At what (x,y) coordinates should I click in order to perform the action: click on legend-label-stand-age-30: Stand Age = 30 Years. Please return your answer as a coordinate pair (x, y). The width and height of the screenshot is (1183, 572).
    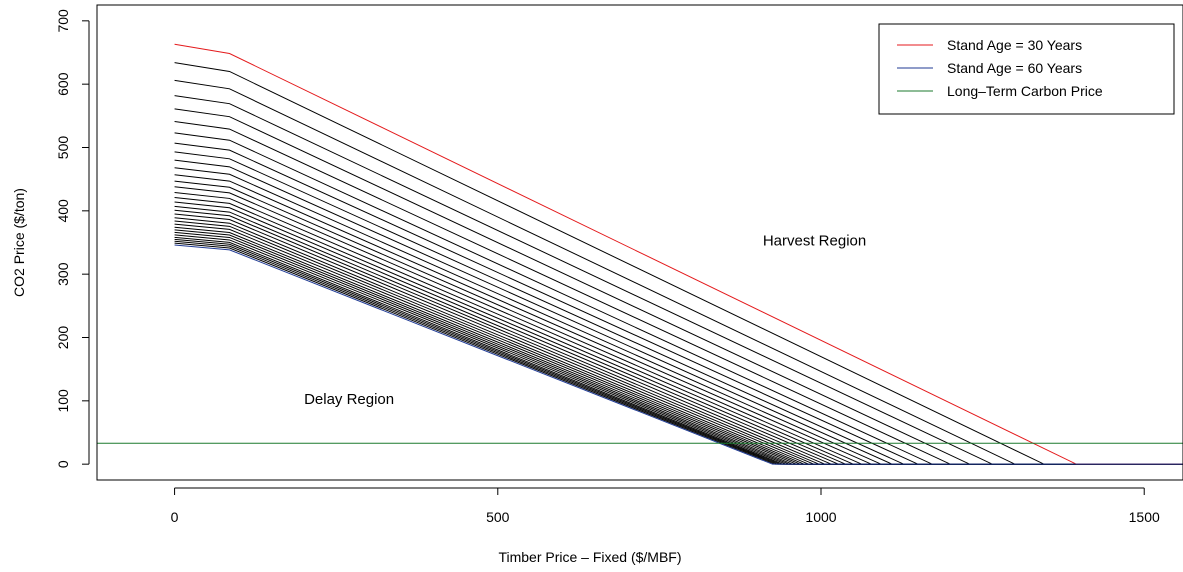
    Looking at the image, I should click on (1014, 45).